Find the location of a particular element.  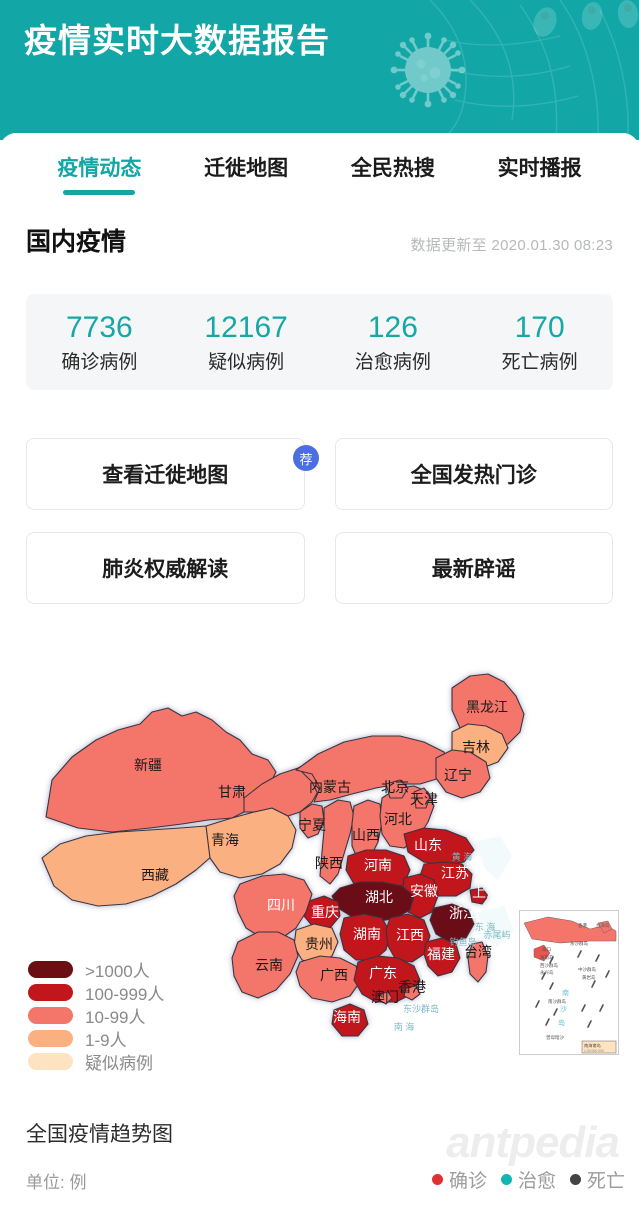

province-label: 上海 is located at coordinates (486, 892).